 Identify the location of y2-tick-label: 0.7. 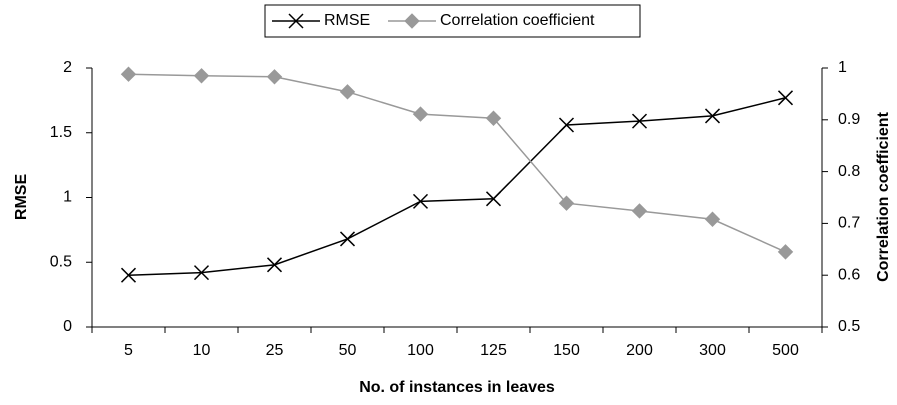
(849, 223).